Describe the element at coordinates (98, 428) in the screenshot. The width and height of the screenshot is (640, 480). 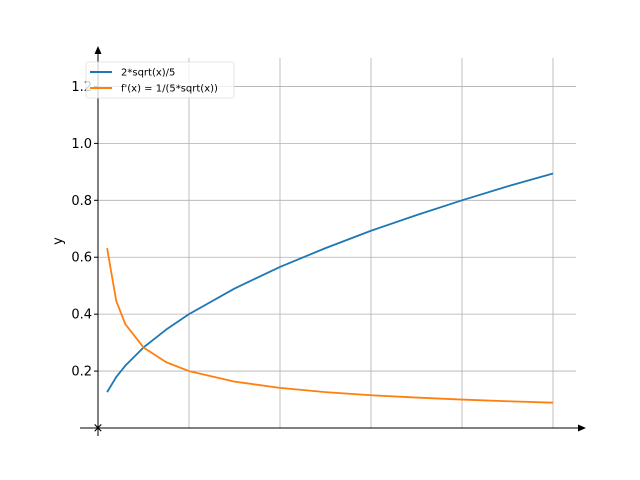
I see `origin-marker: ×` at that location.